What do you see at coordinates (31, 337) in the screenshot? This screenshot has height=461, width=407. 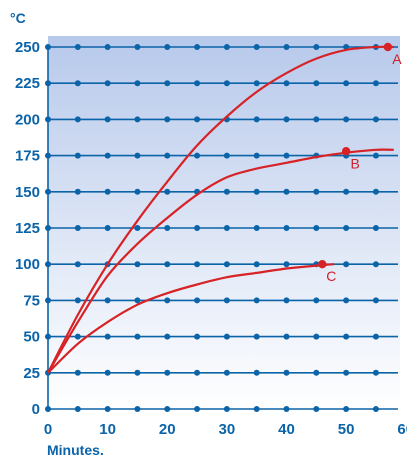 I see `y-tick-label: 50` at bounding box center [31, 337].